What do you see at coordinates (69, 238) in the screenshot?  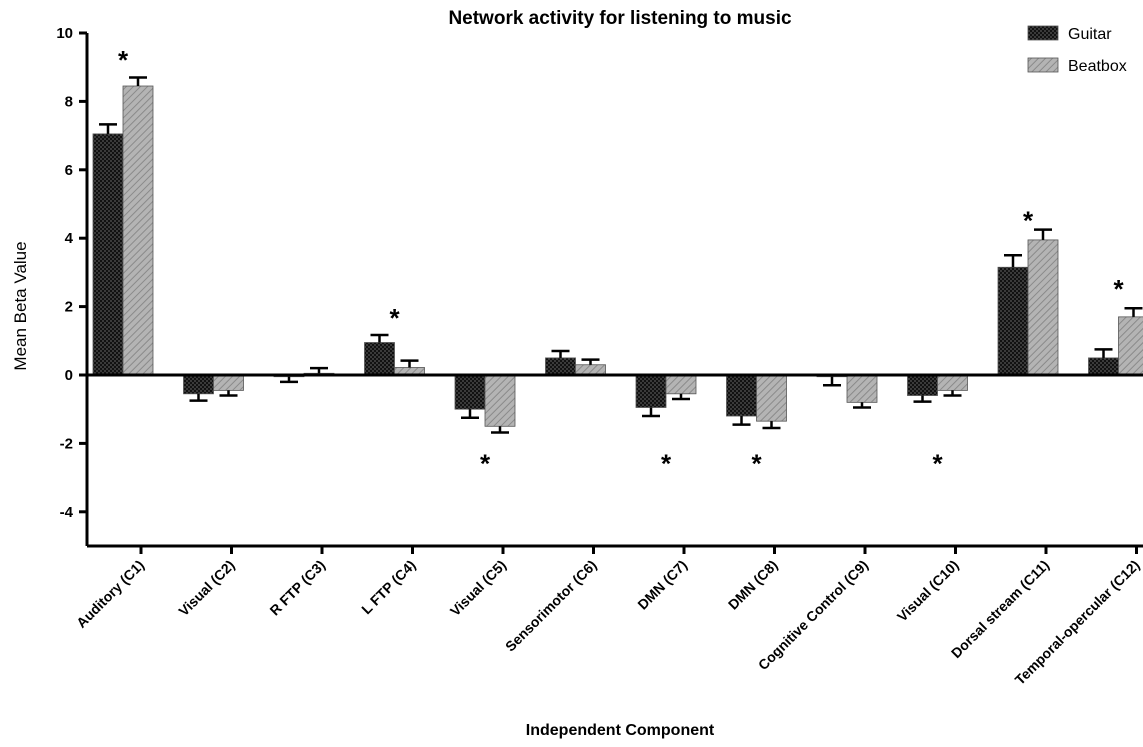 I see `y-tick-label: 4` at bounding box center [69, 238].